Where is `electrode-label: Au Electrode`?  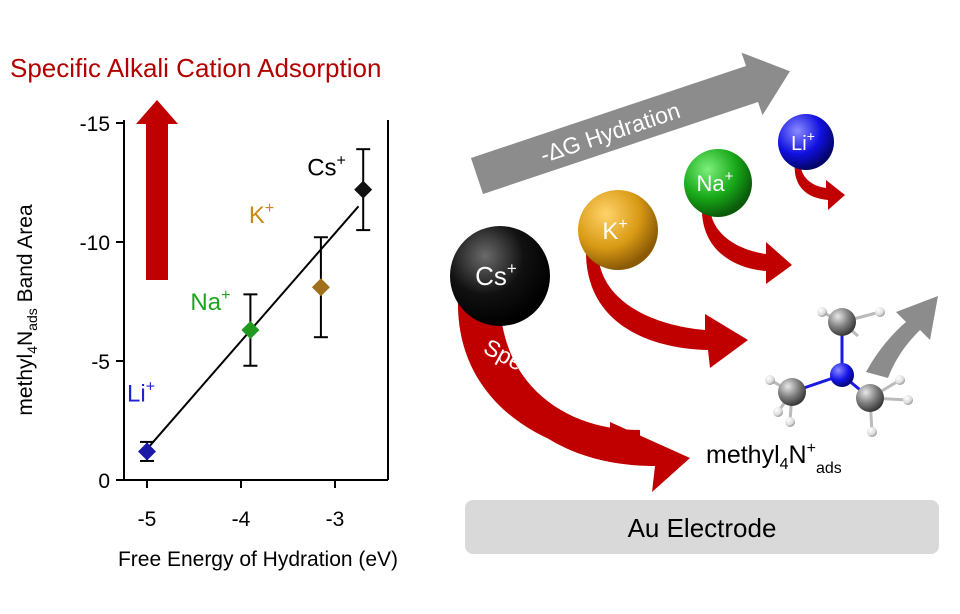 electrode-label: Au Electrode is located at coordinates (702, 528).